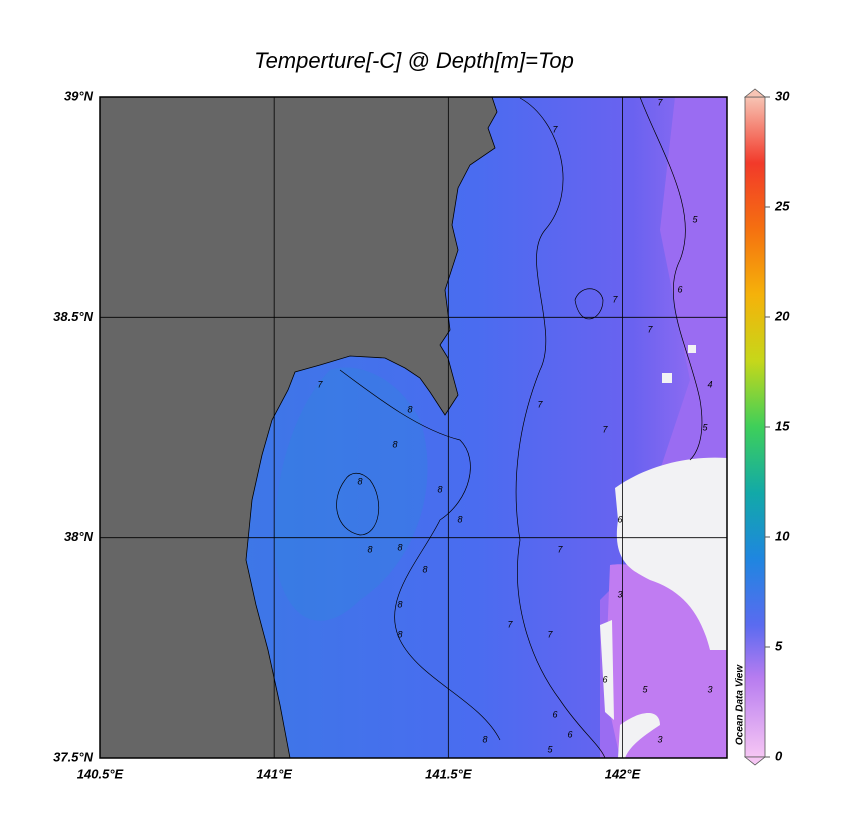 Image resolution: width=864 pixels, height=839 pixels. What do you see at coordinates (709, 384) in the screenshot?
I see `contour-label: 4` at bounding box center [709, 384].